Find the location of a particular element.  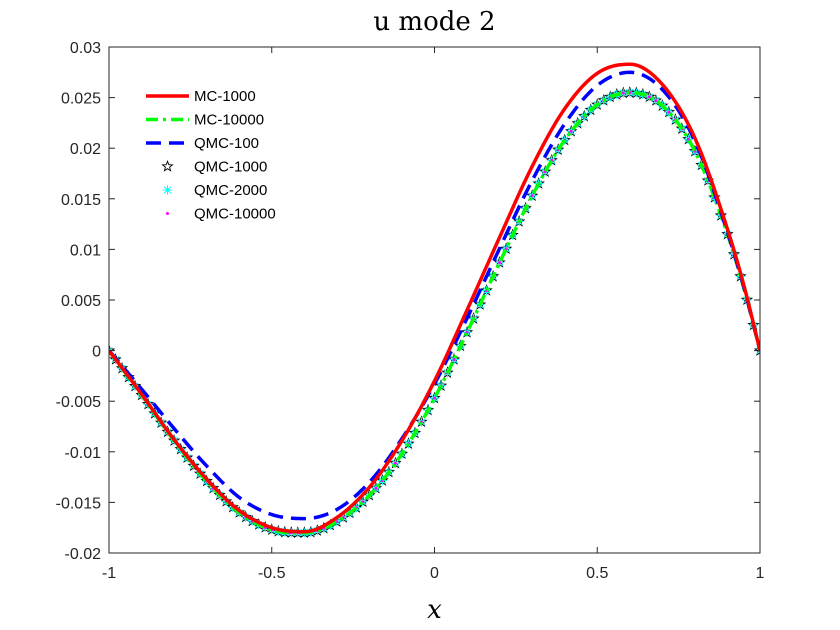

y-tick-label: -0.015 is located at coordinates (78, 503).